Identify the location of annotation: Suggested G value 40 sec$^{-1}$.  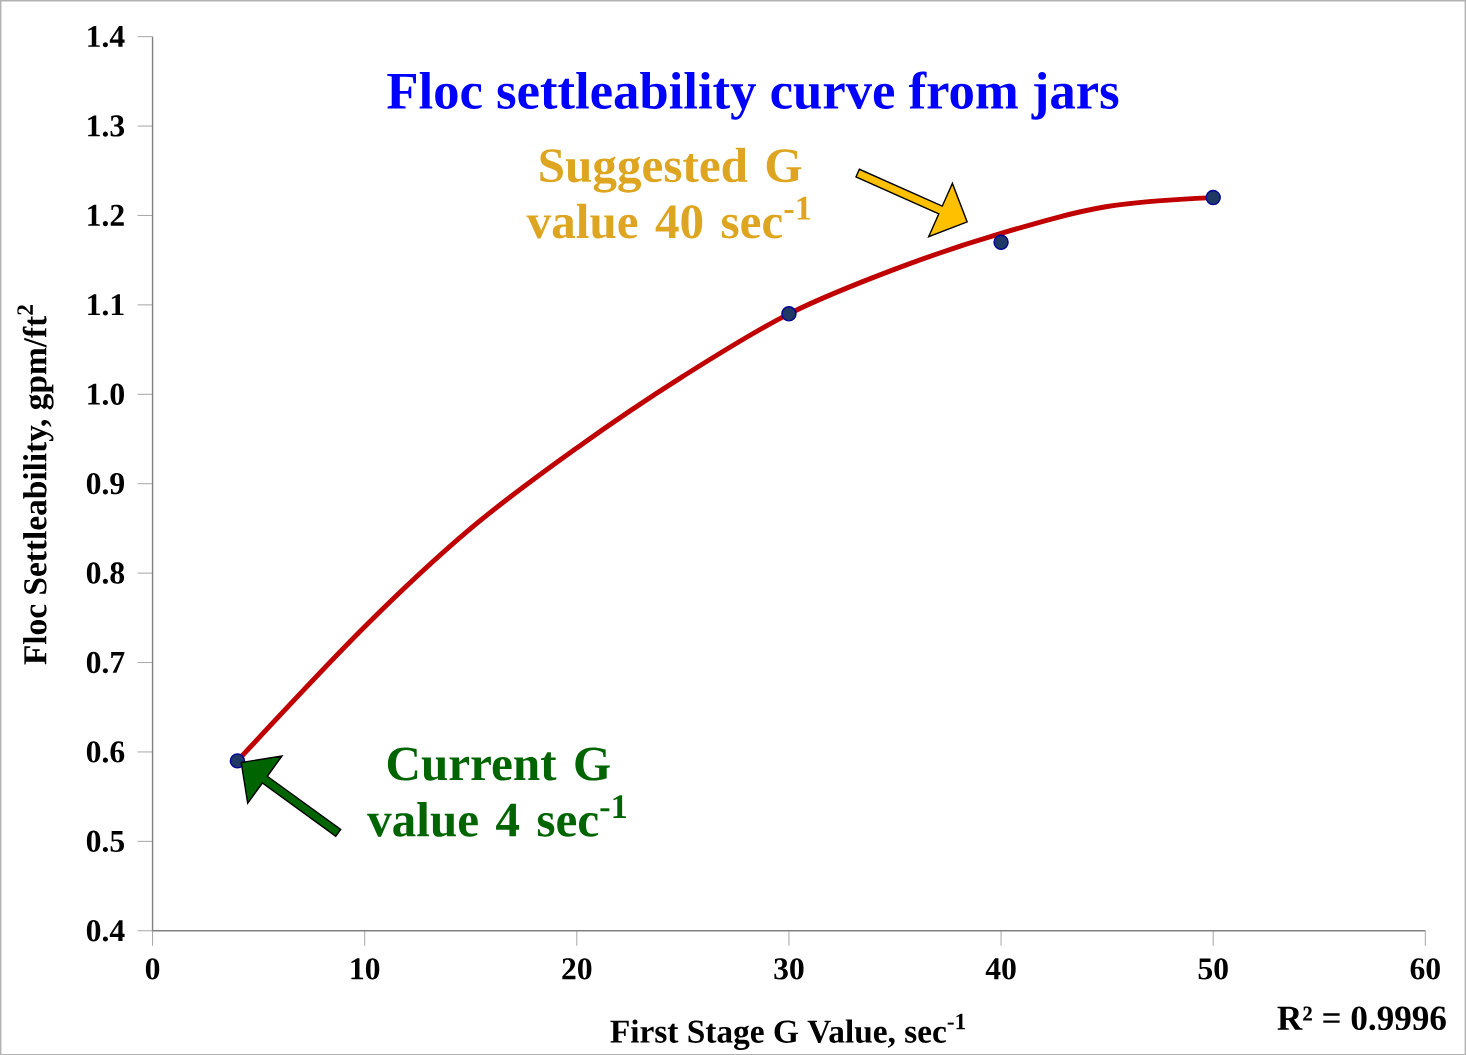
(668, 193).